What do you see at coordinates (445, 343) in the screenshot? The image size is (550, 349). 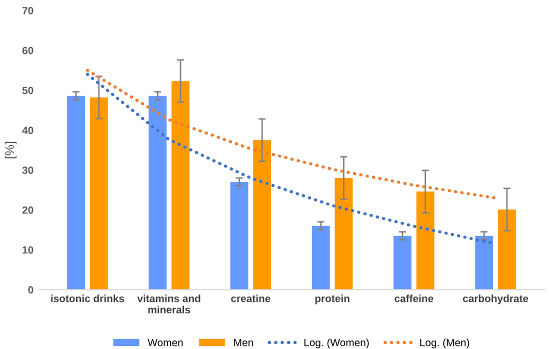 I see `legend-label: Log. (Men)` at bounding box center [445, 343].